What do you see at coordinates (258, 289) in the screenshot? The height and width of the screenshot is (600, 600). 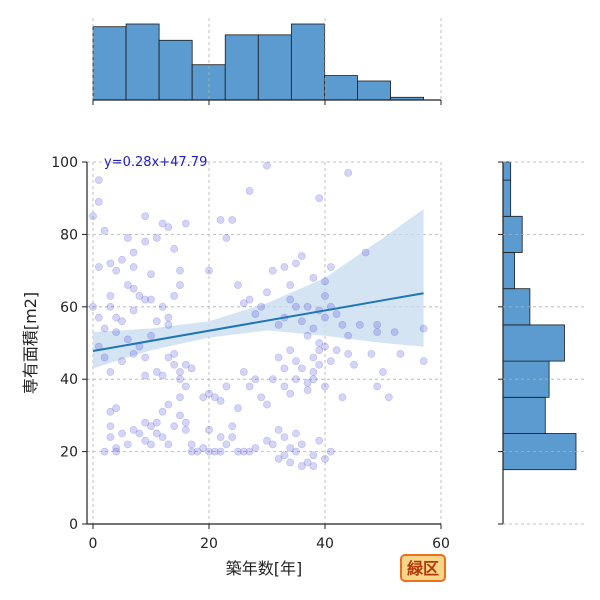 I see `confidence-band-area` at bounding box center [258, 289].